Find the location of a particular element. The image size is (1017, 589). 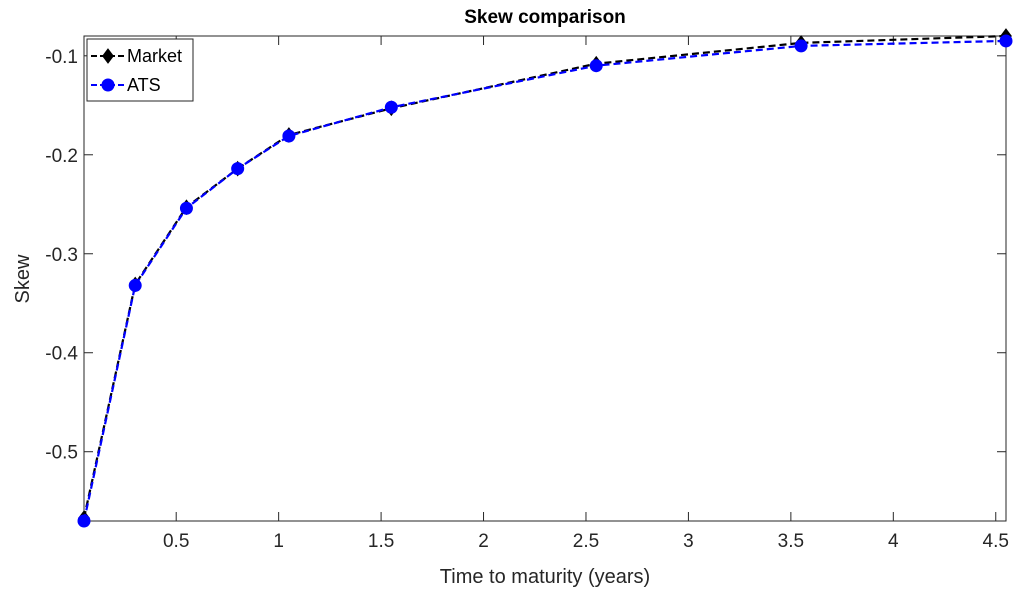

x-tick-label: 4.5 is located at coordinates (996, 541).